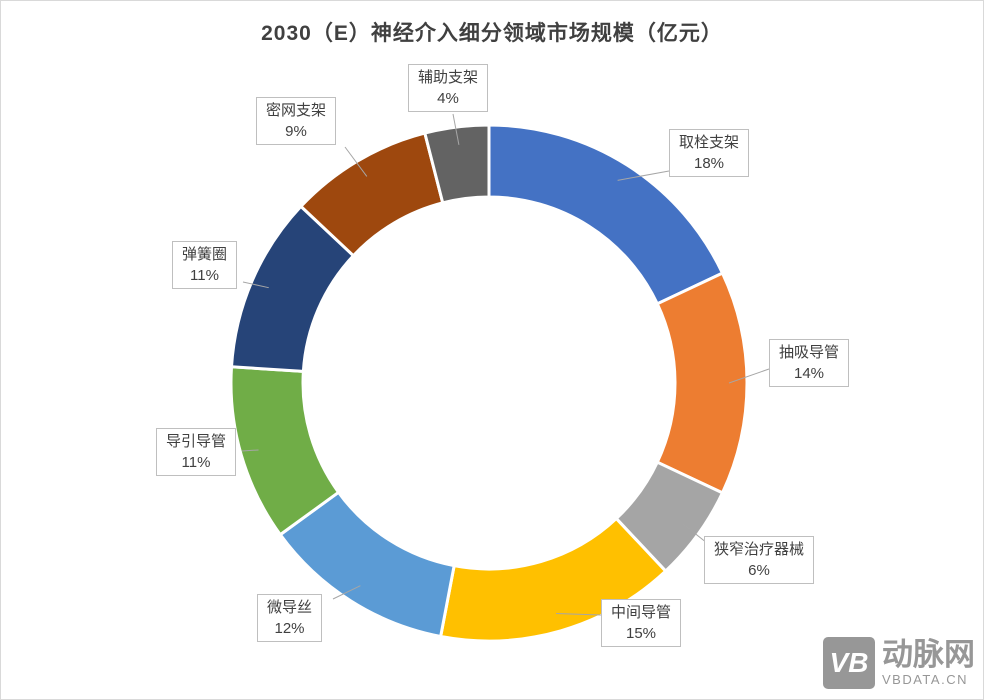 This screenshot has width=984, height=700. What do you see at coordinates (290, 618) in the screenshot?
I see `slice-label-micro-guidewire: 微导丝 12%` at bounding box center [290, 618].